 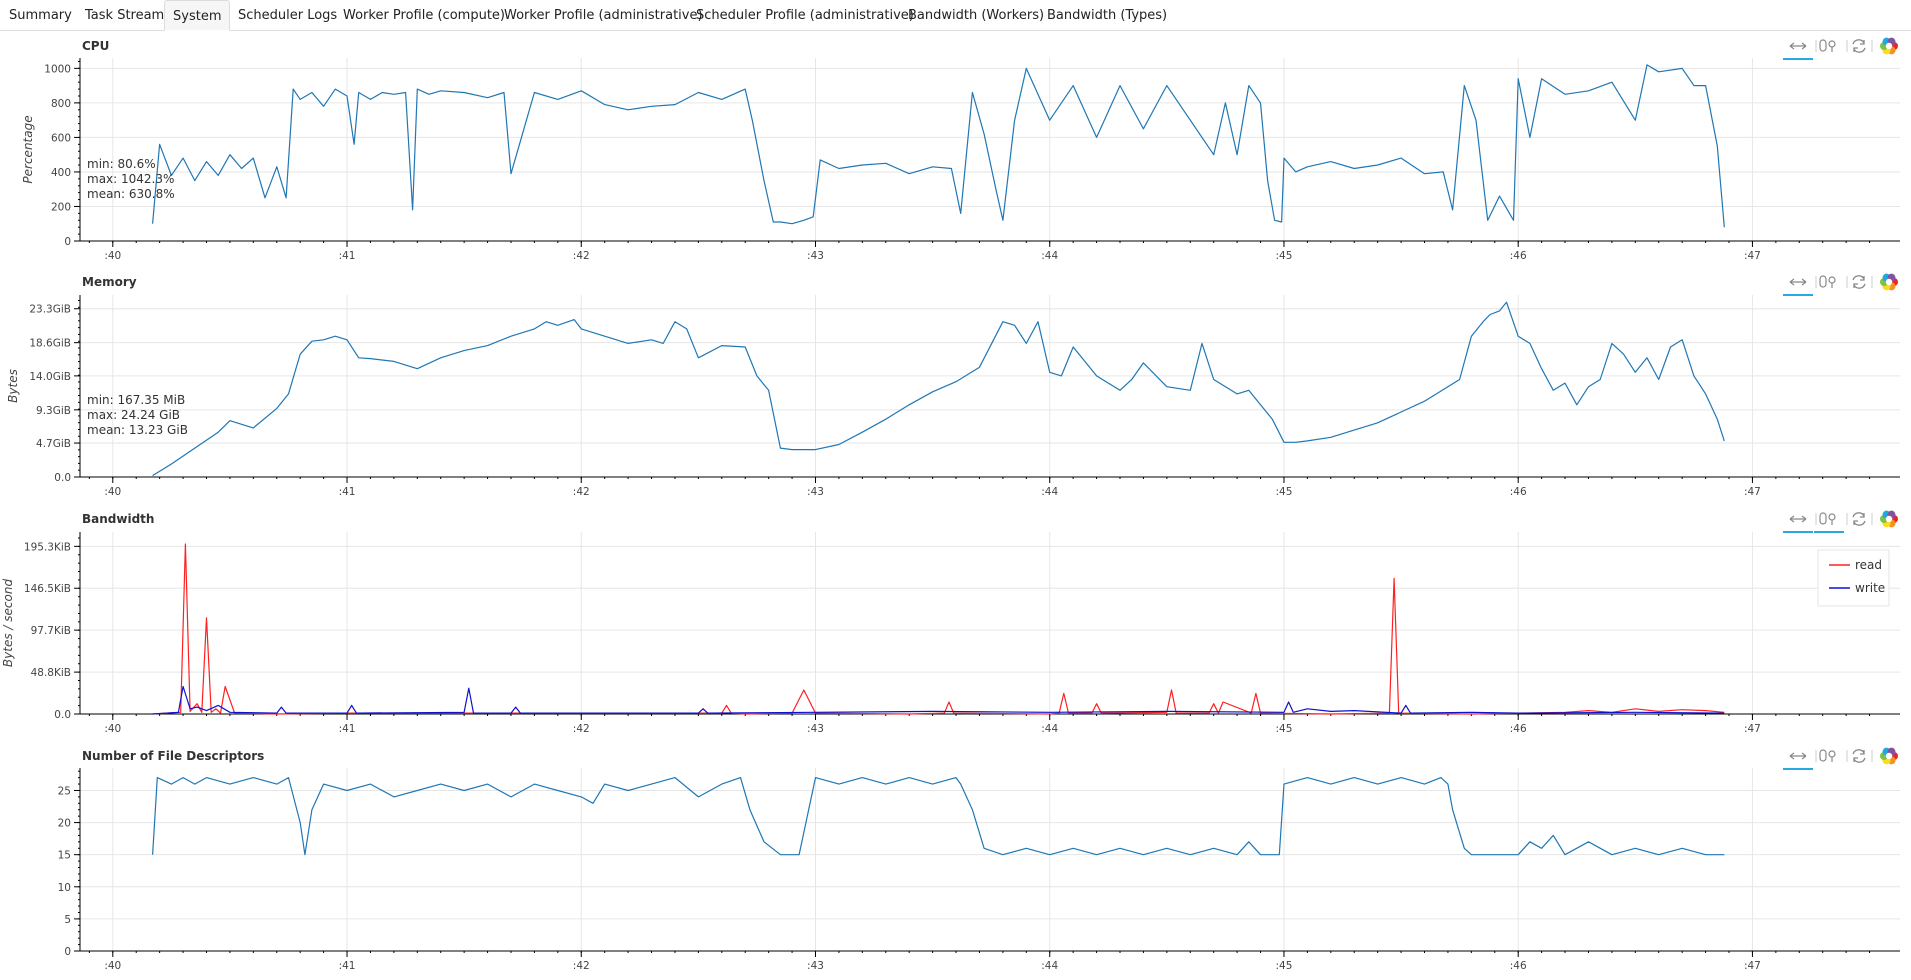 I want to click on stats-line: mean: 13.23 GiB, so click(x=137, y=430).